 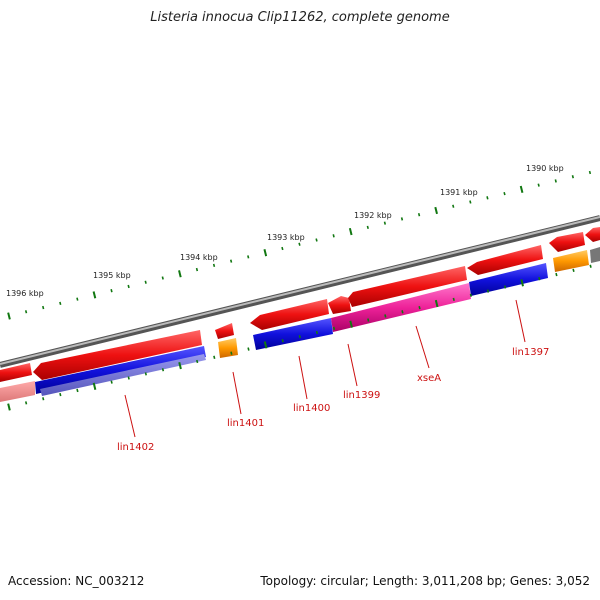 I want to click on gene-label: lin1400, so click(x=311, y=408).